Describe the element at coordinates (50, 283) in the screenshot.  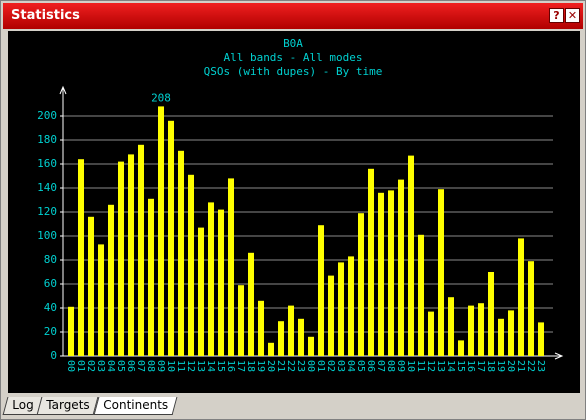
I see `y-tick-label: 60` at that location.